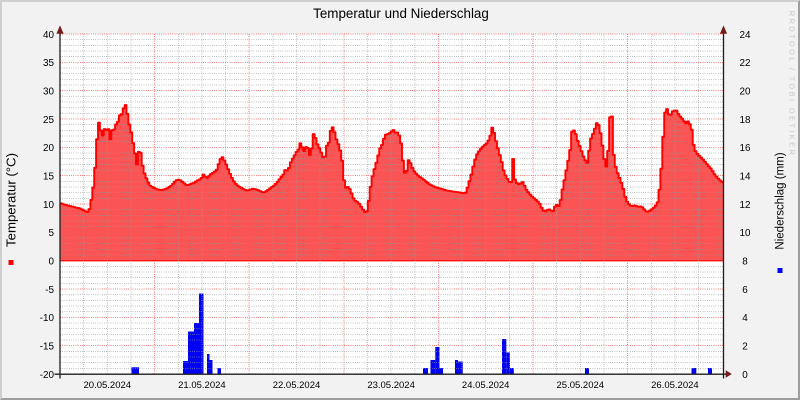 The height and width of the screenshot is (400, 800). What do you see at coordinates (401, 13) in the screenshot?
I see `svg-text: Temperatur und Niederschlag` at bounding box center [401, 13].